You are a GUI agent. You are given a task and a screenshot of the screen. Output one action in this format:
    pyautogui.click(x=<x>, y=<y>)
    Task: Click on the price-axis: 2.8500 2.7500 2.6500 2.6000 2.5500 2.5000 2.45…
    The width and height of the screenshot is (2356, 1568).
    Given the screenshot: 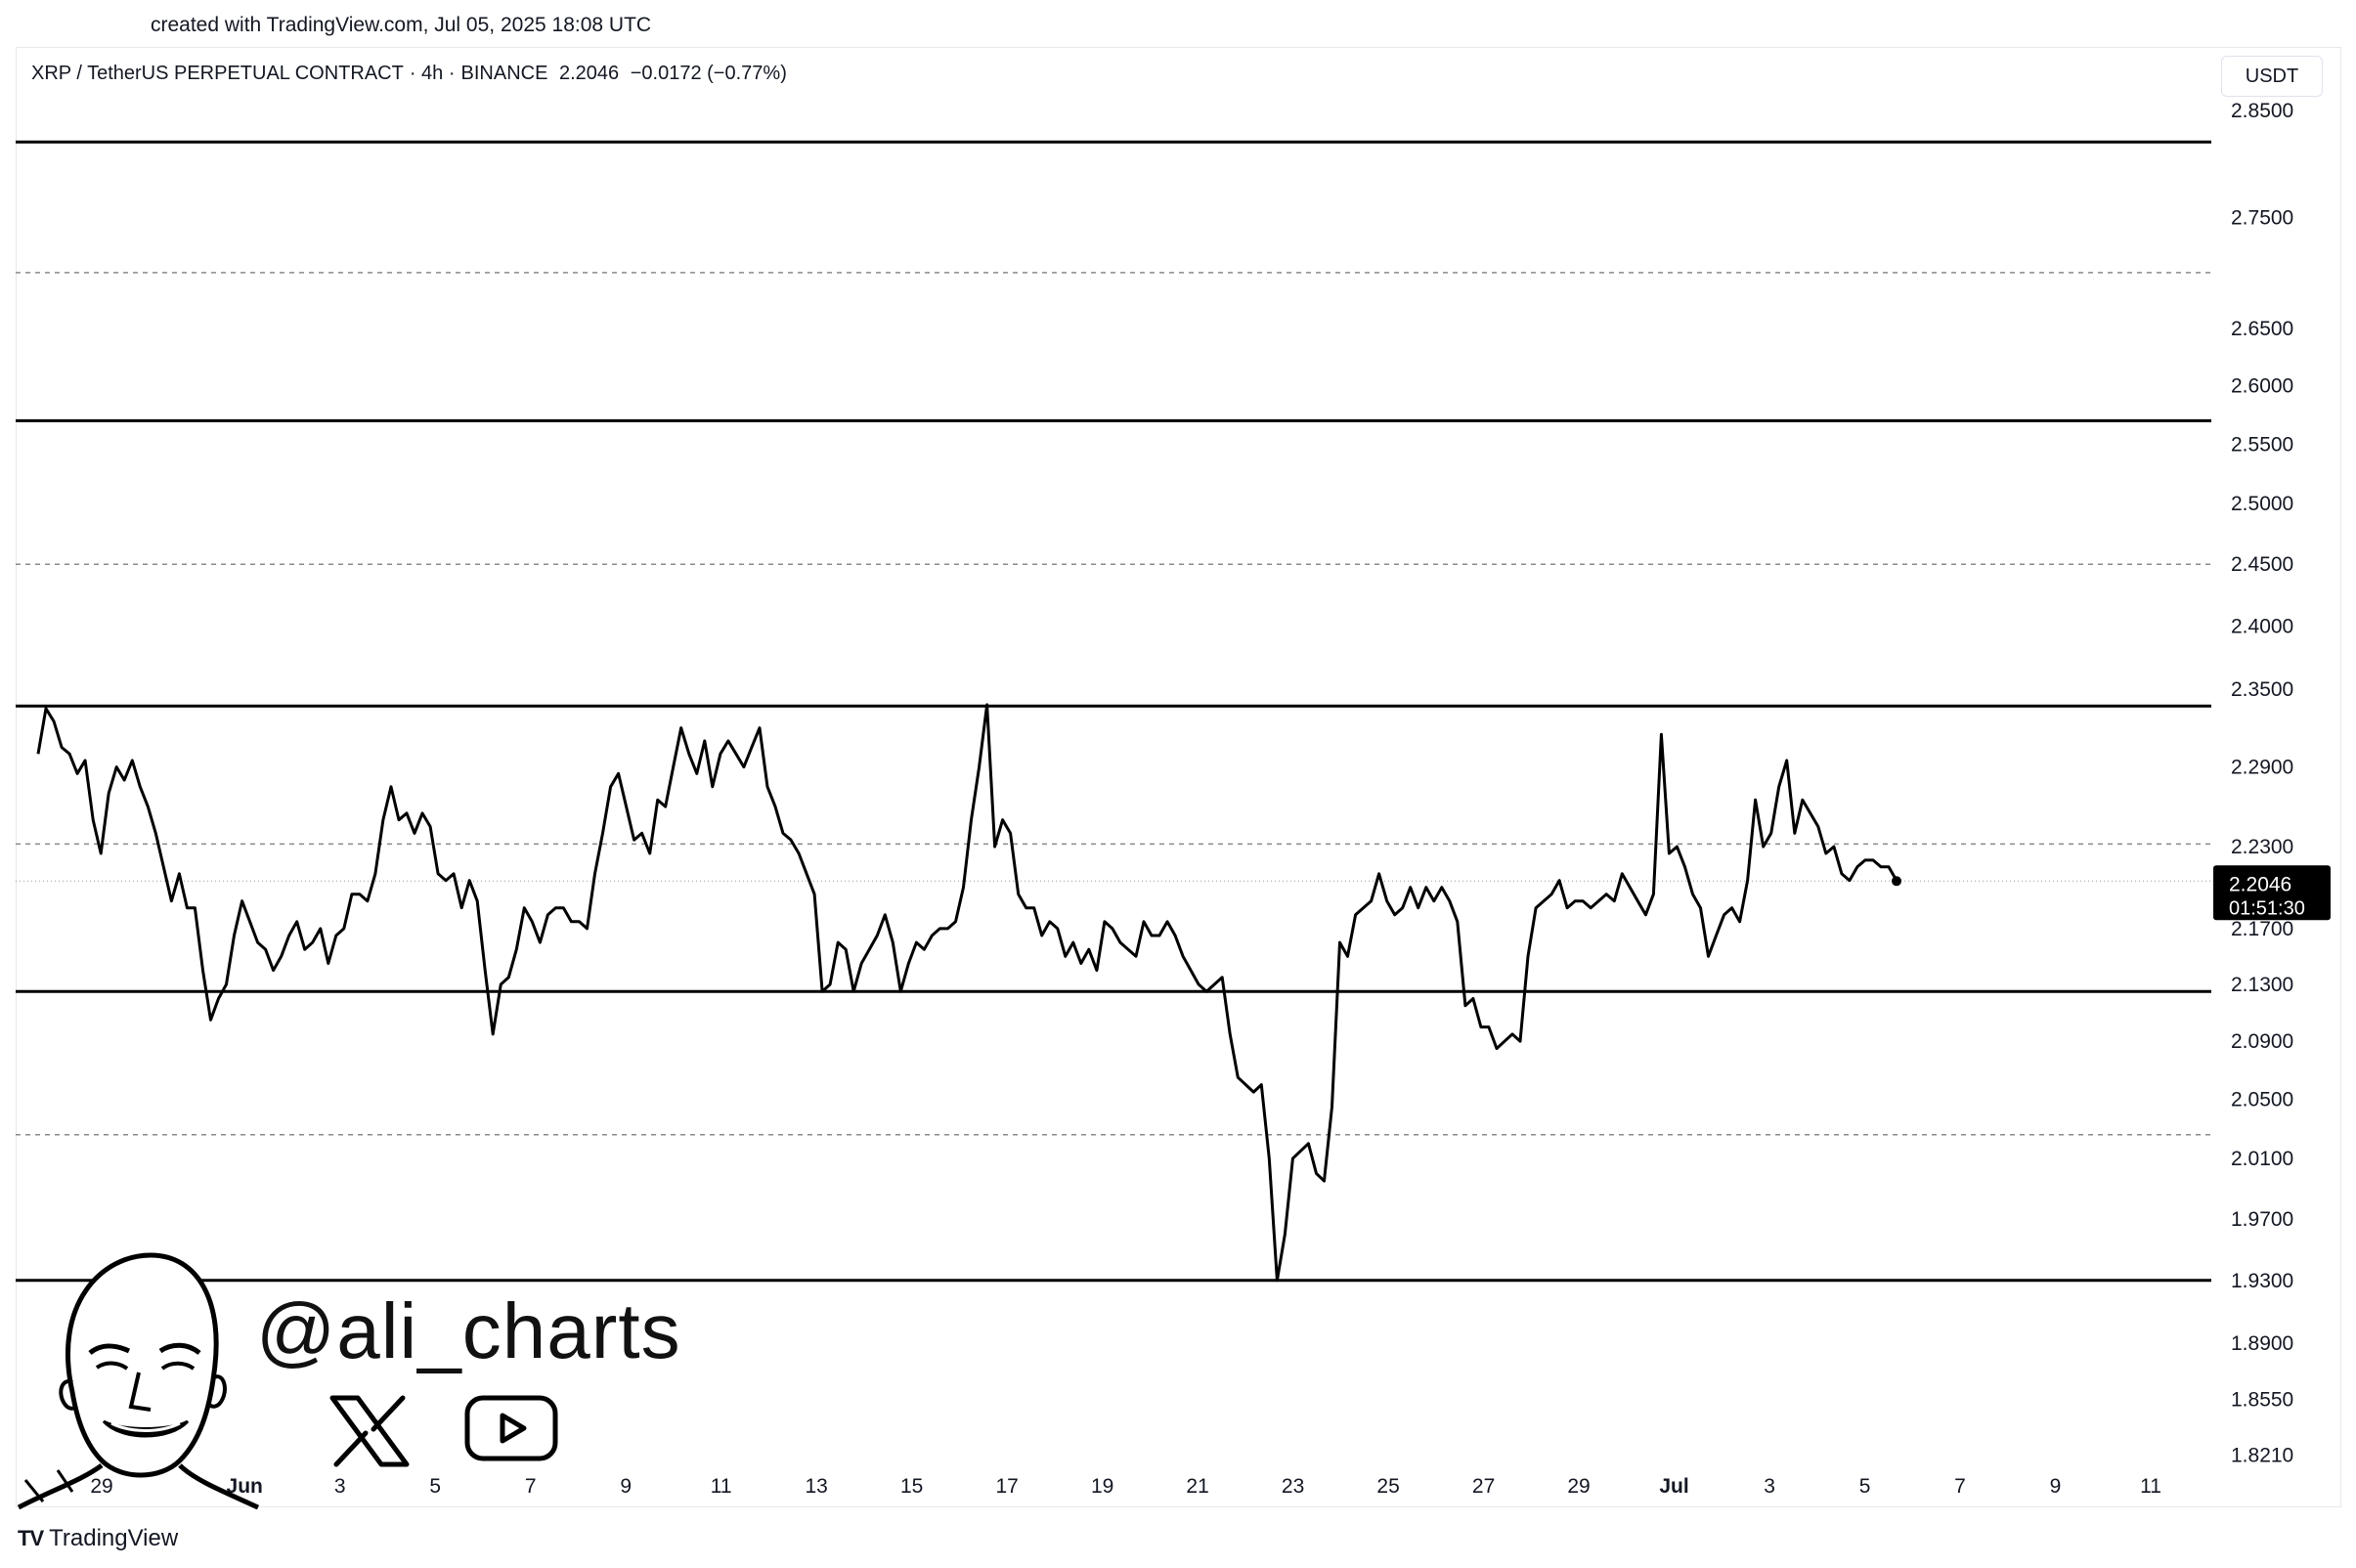 What is the action you would take?
    pyautogui.click(x=2262, y=784)
    